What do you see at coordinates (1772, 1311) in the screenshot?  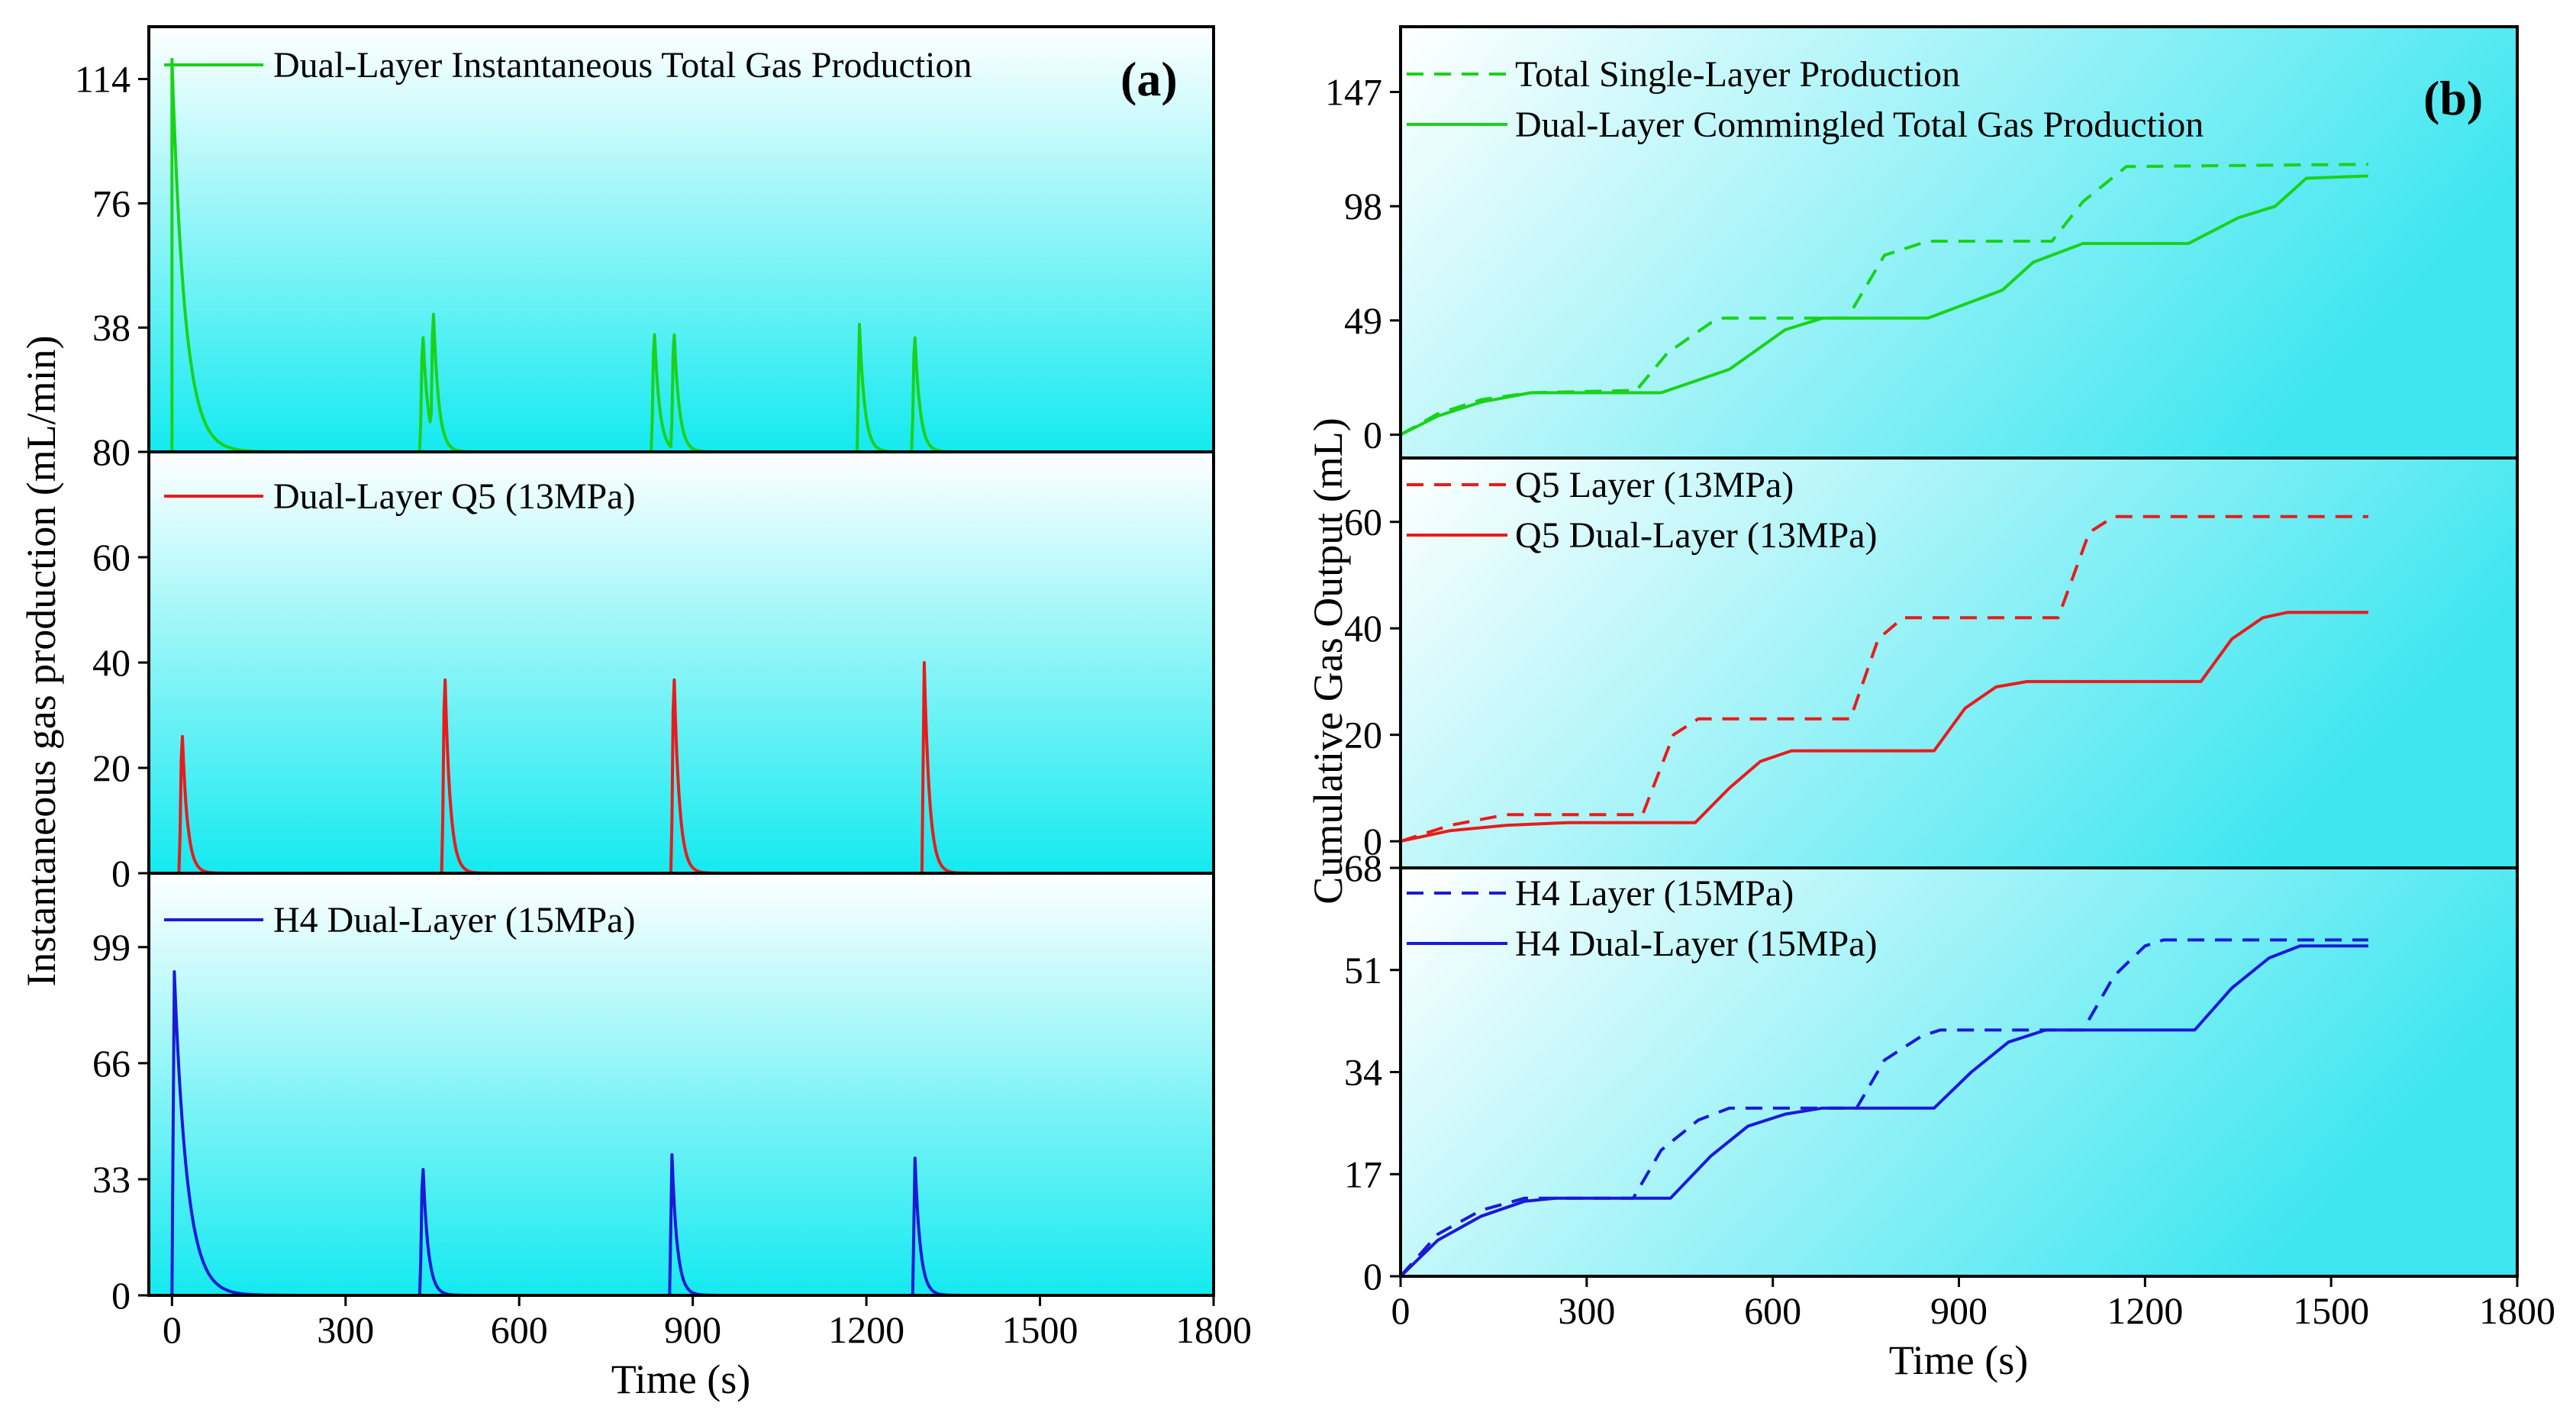 I see `x-tick-label-b3-2: 600` at bounding box center [1772, 1311].